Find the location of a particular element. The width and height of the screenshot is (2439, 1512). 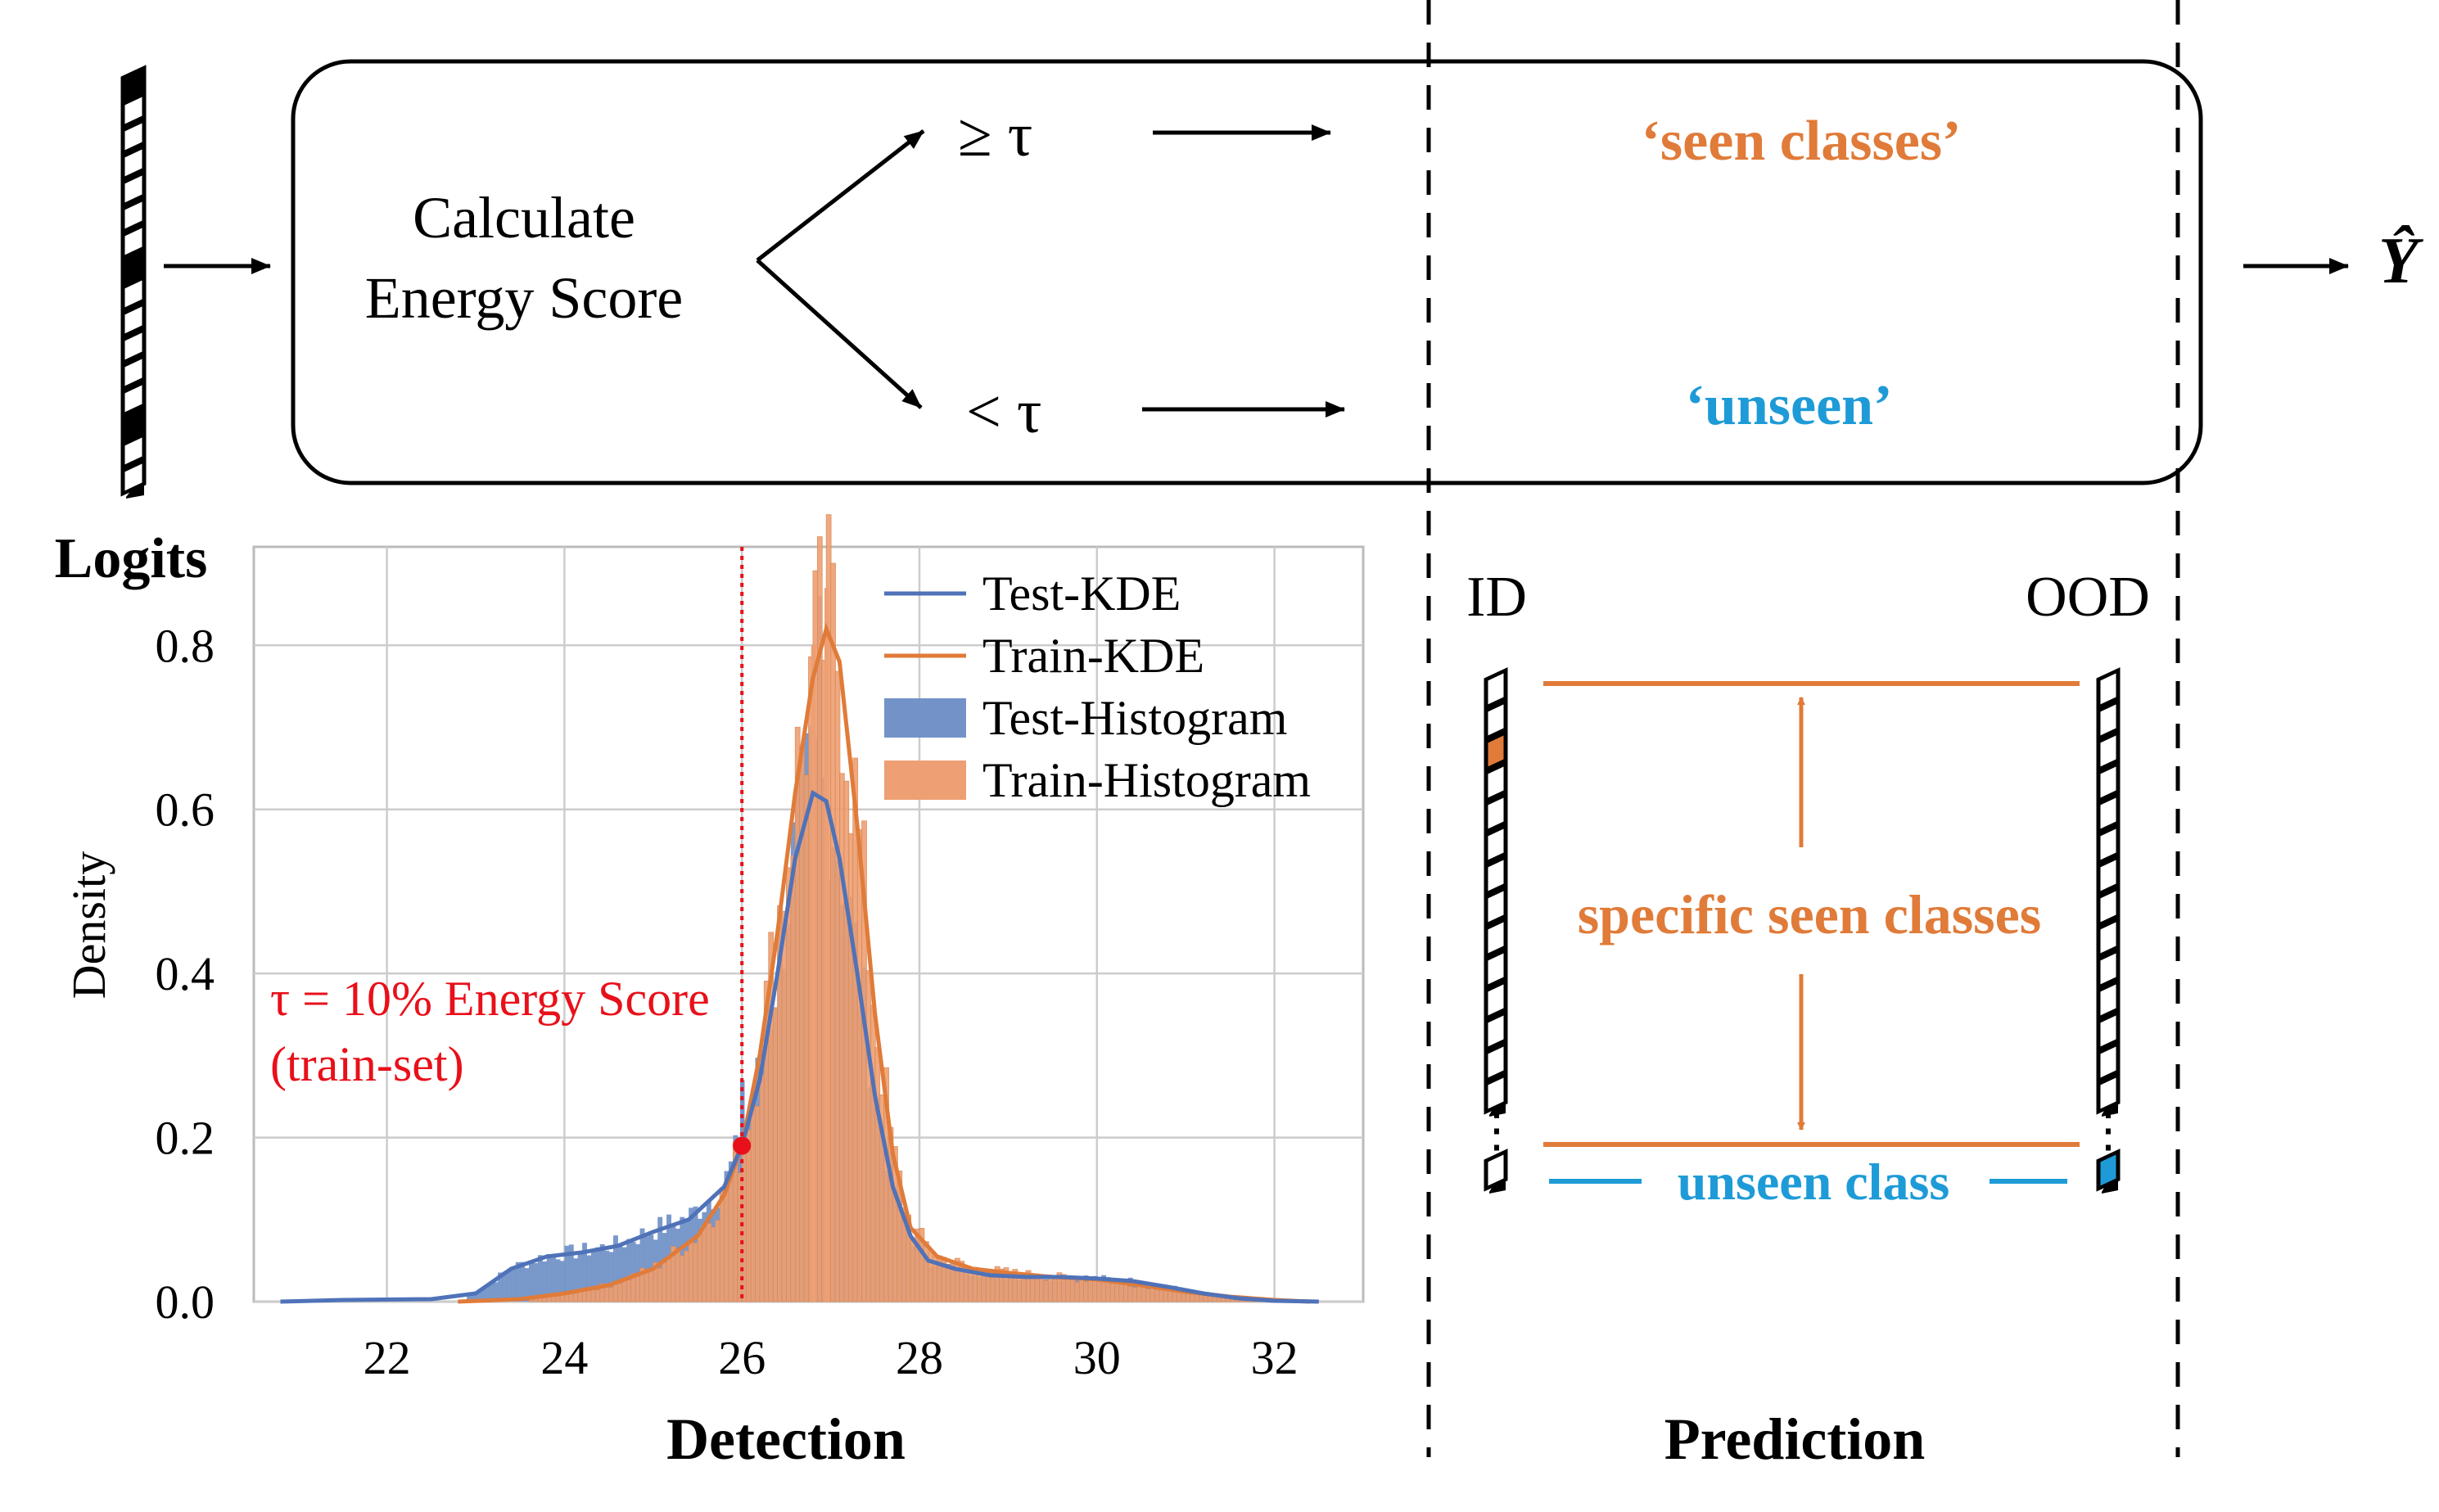

ood-label: OOD is located at coordinates (2088, 597).